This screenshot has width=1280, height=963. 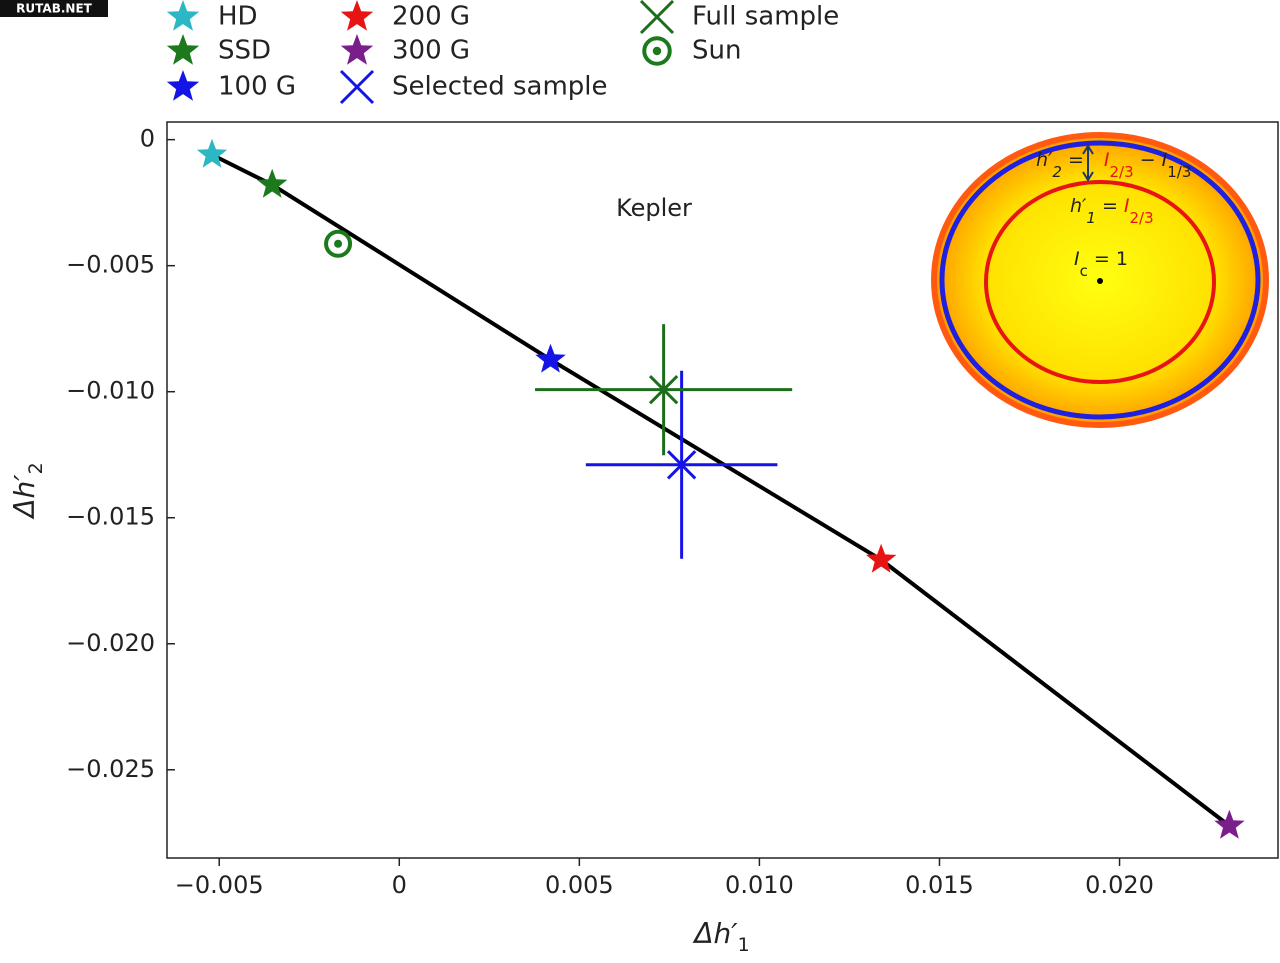 What do you see at coordinates (110, 769) in the screenshot?
I see `y-tick-label: −0.025` at bounding box center [110, 769].